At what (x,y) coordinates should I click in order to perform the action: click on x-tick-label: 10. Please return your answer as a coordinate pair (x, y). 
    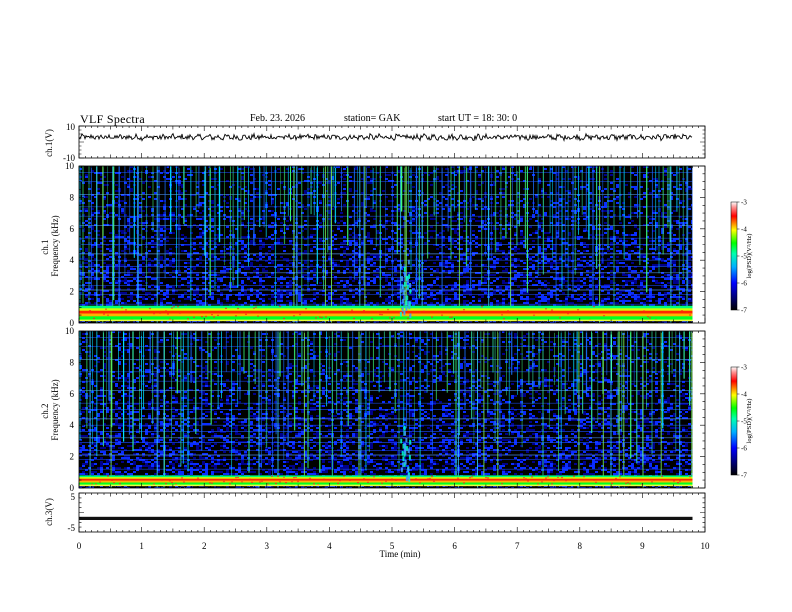
    Looking at the image, I should click on (706, 546).